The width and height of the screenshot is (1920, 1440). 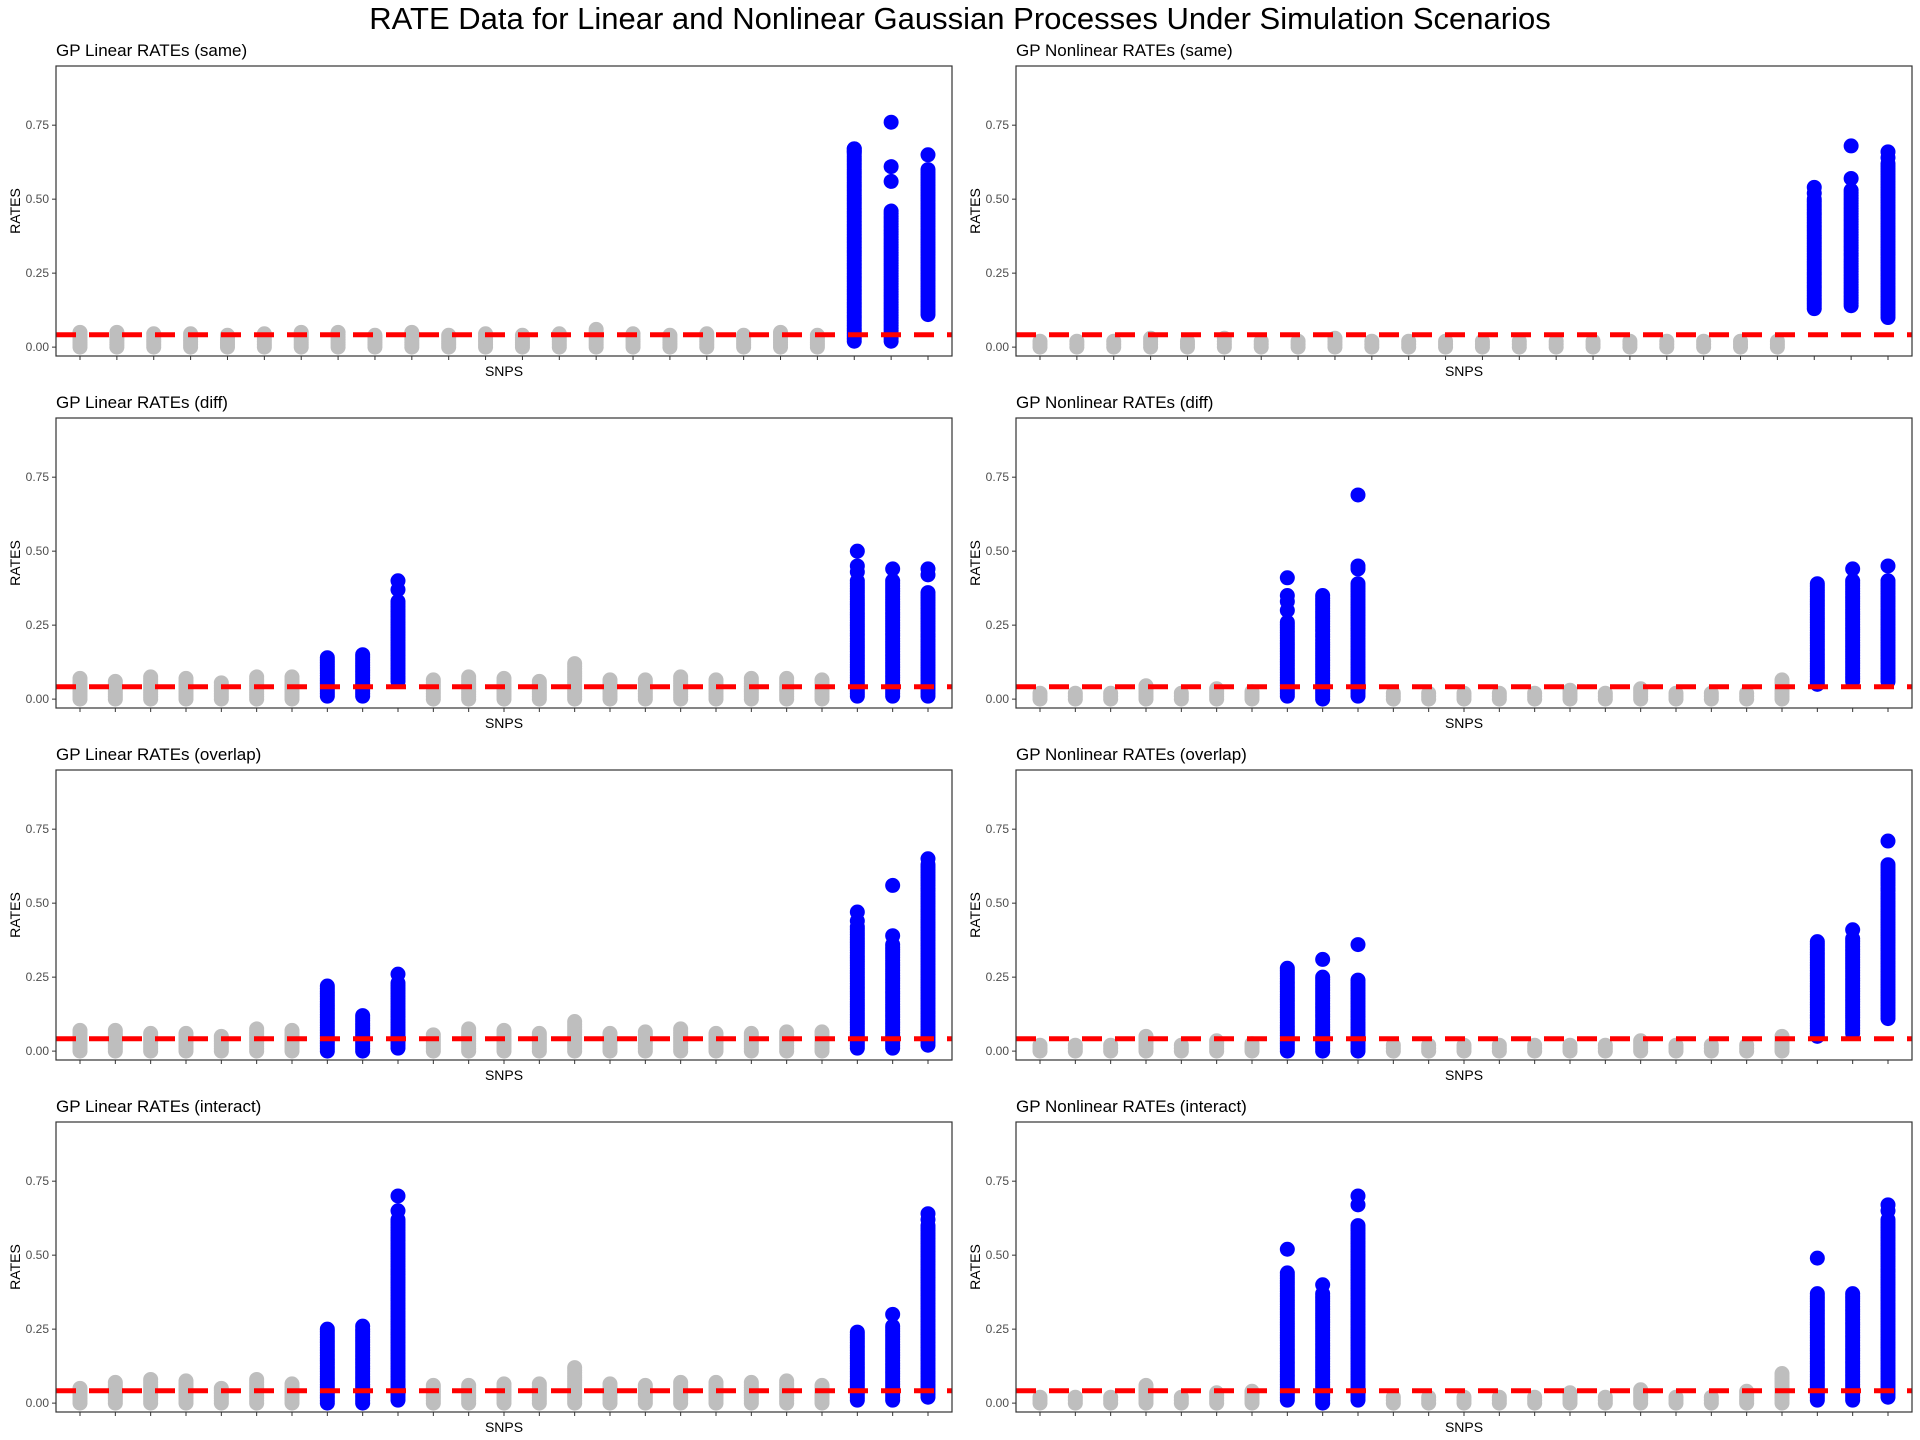 What do you see at coordinates (142, 402) in the screenshot?
I see `panel-title: GP Linear RATEs (diff)` at bounding box center [142, 402].